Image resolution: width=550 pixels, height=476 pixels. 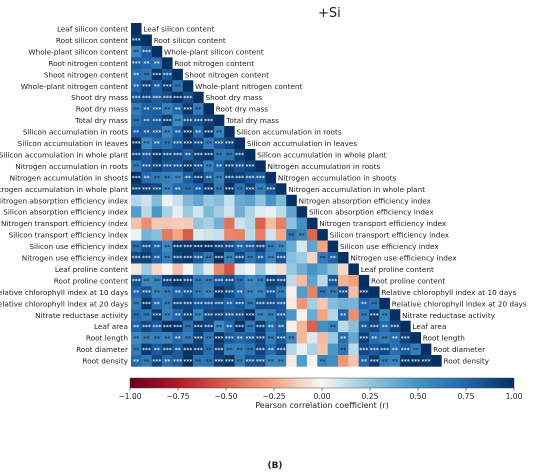 What do you see at coordinates (190, 40) in the screenshot?
I see `diagonal-label: Root silicon content` at bounding box center [190, 40].